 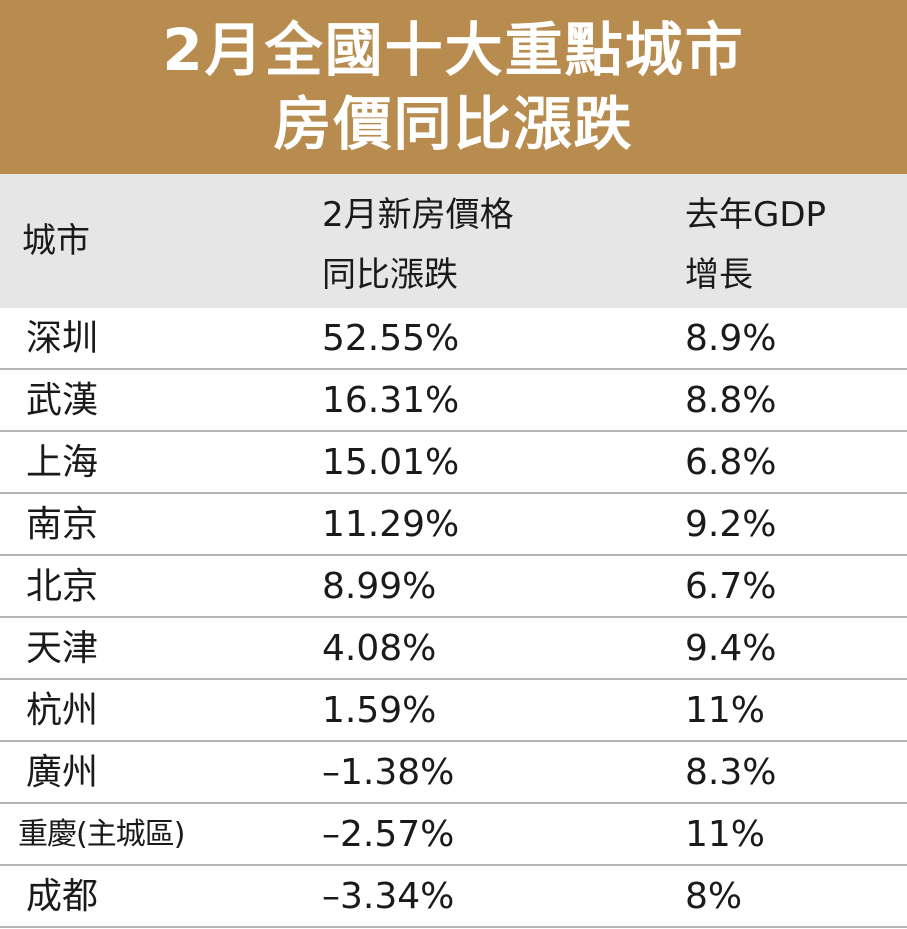 I want to click on gdp-growth-cell: 8%, so click(x=714, y=896).